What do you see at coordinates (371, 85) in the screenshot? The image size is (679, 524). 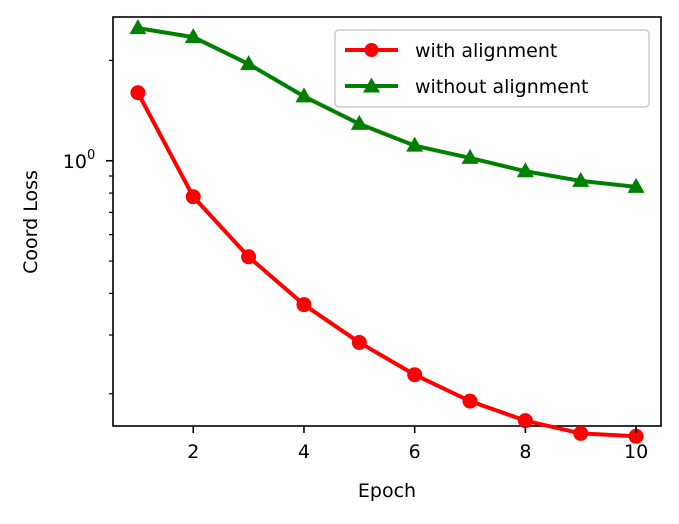 I see `legend-marker-without-alignment` at bounding box center [371, 85].